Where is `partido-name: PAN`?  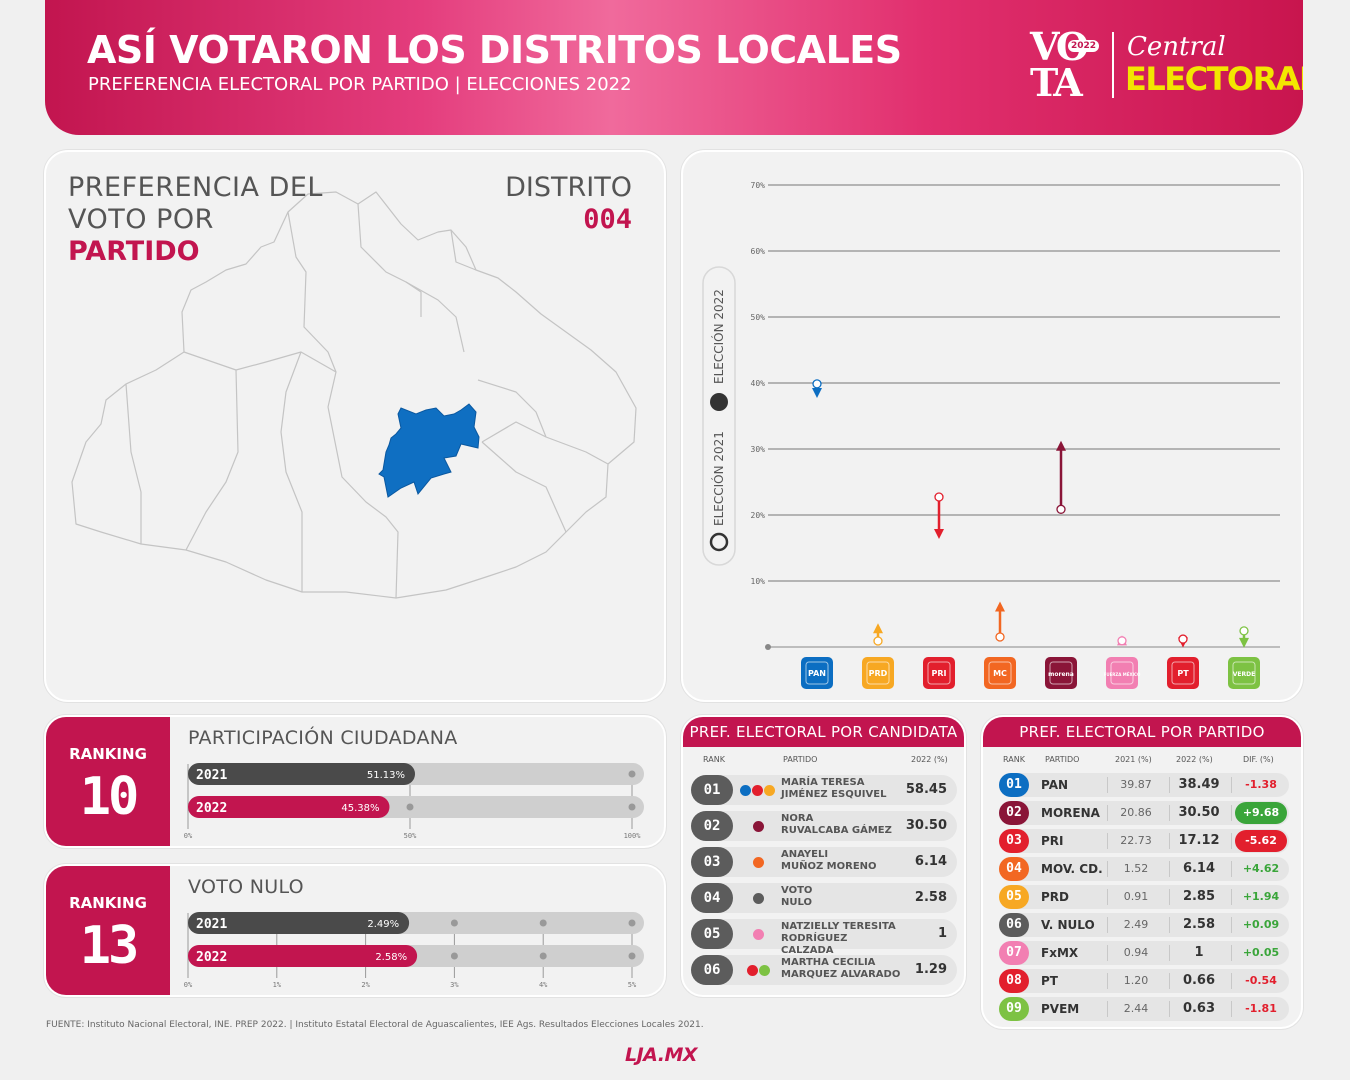 partido-name: PAN is located at coordinates (1055, 785).